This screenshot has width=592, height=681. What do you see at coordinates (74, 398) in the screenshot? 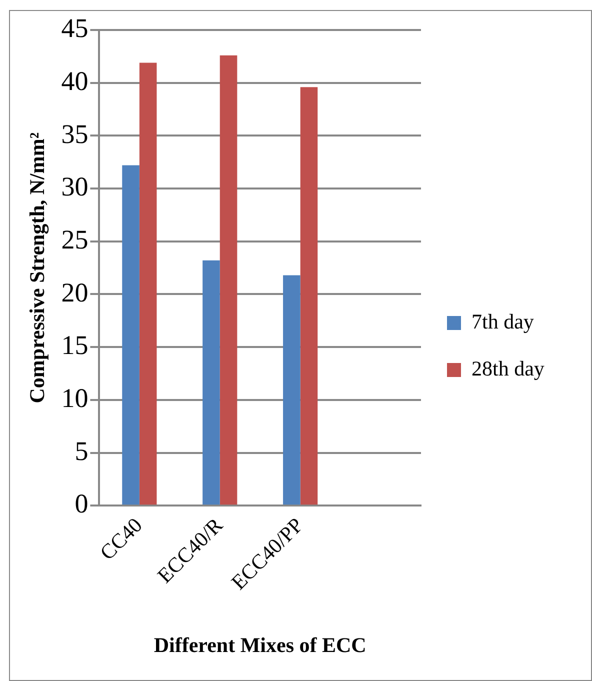
I see `y-tick-label: 10` at bounding box center [74, 398].